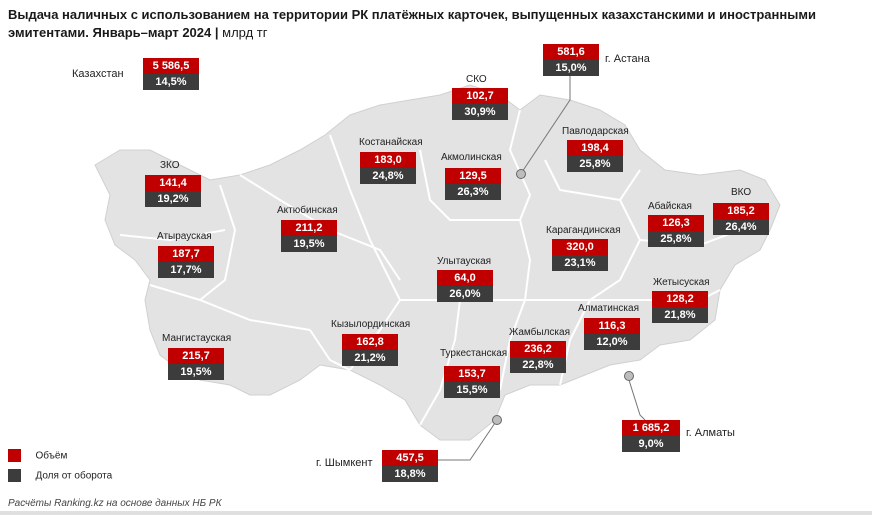 The height and width of the screenshot is (515, 872). I want to click on kazakhstan-value: 5 586,5, so click(171, 66).